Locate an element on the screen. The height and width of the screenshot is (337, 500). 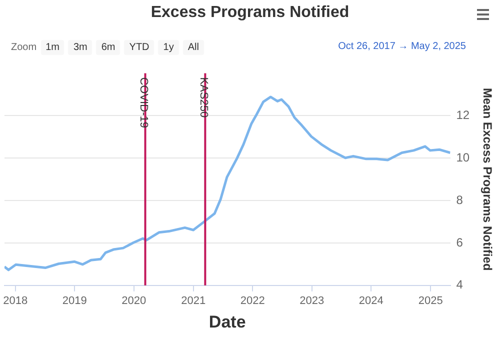
text: YTD is located at coordinates (139, 47).